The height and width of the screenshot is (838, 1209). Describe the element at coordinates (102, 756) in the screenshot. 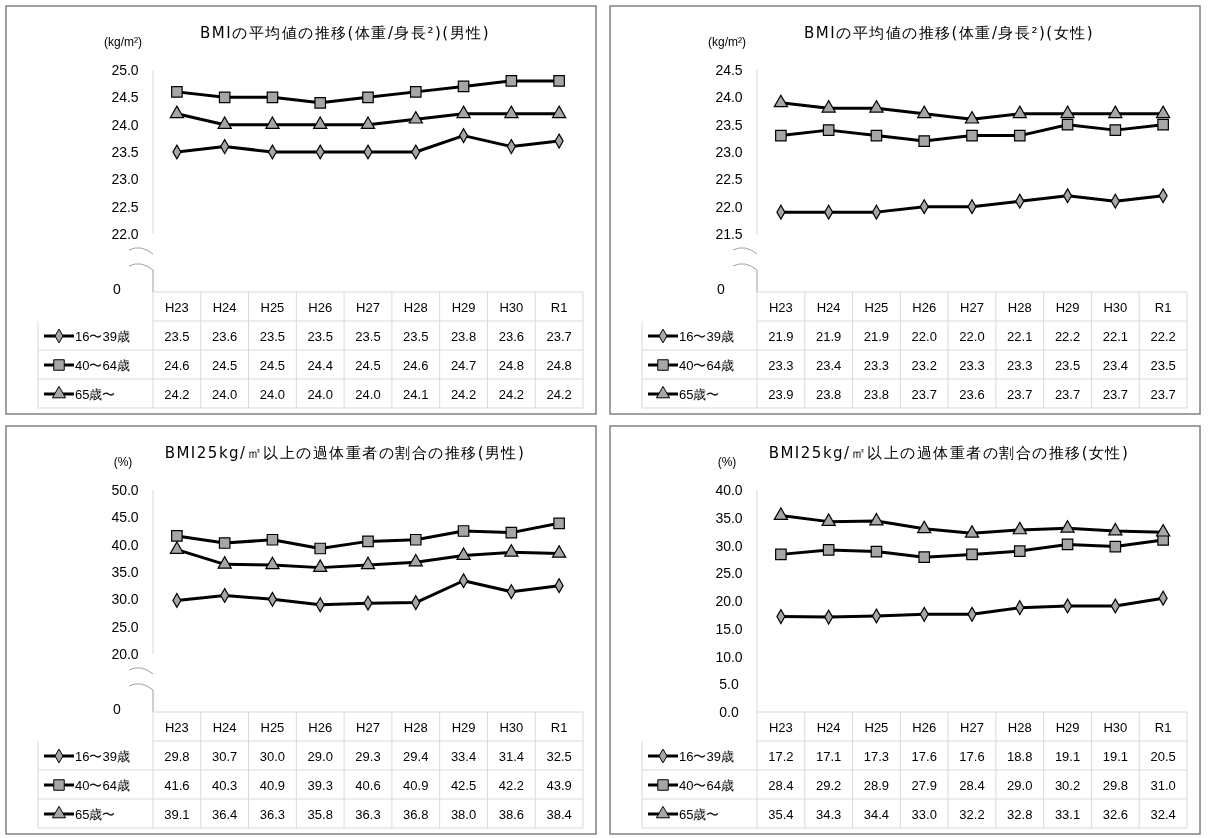

I see `legend-label: 16〜39歳` at that location.